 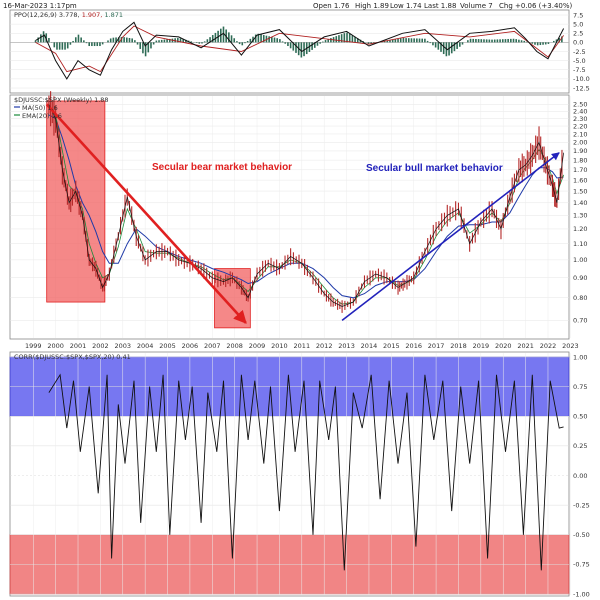 I want to click on x-tick-label: 2006, so click(x=190, y=346).